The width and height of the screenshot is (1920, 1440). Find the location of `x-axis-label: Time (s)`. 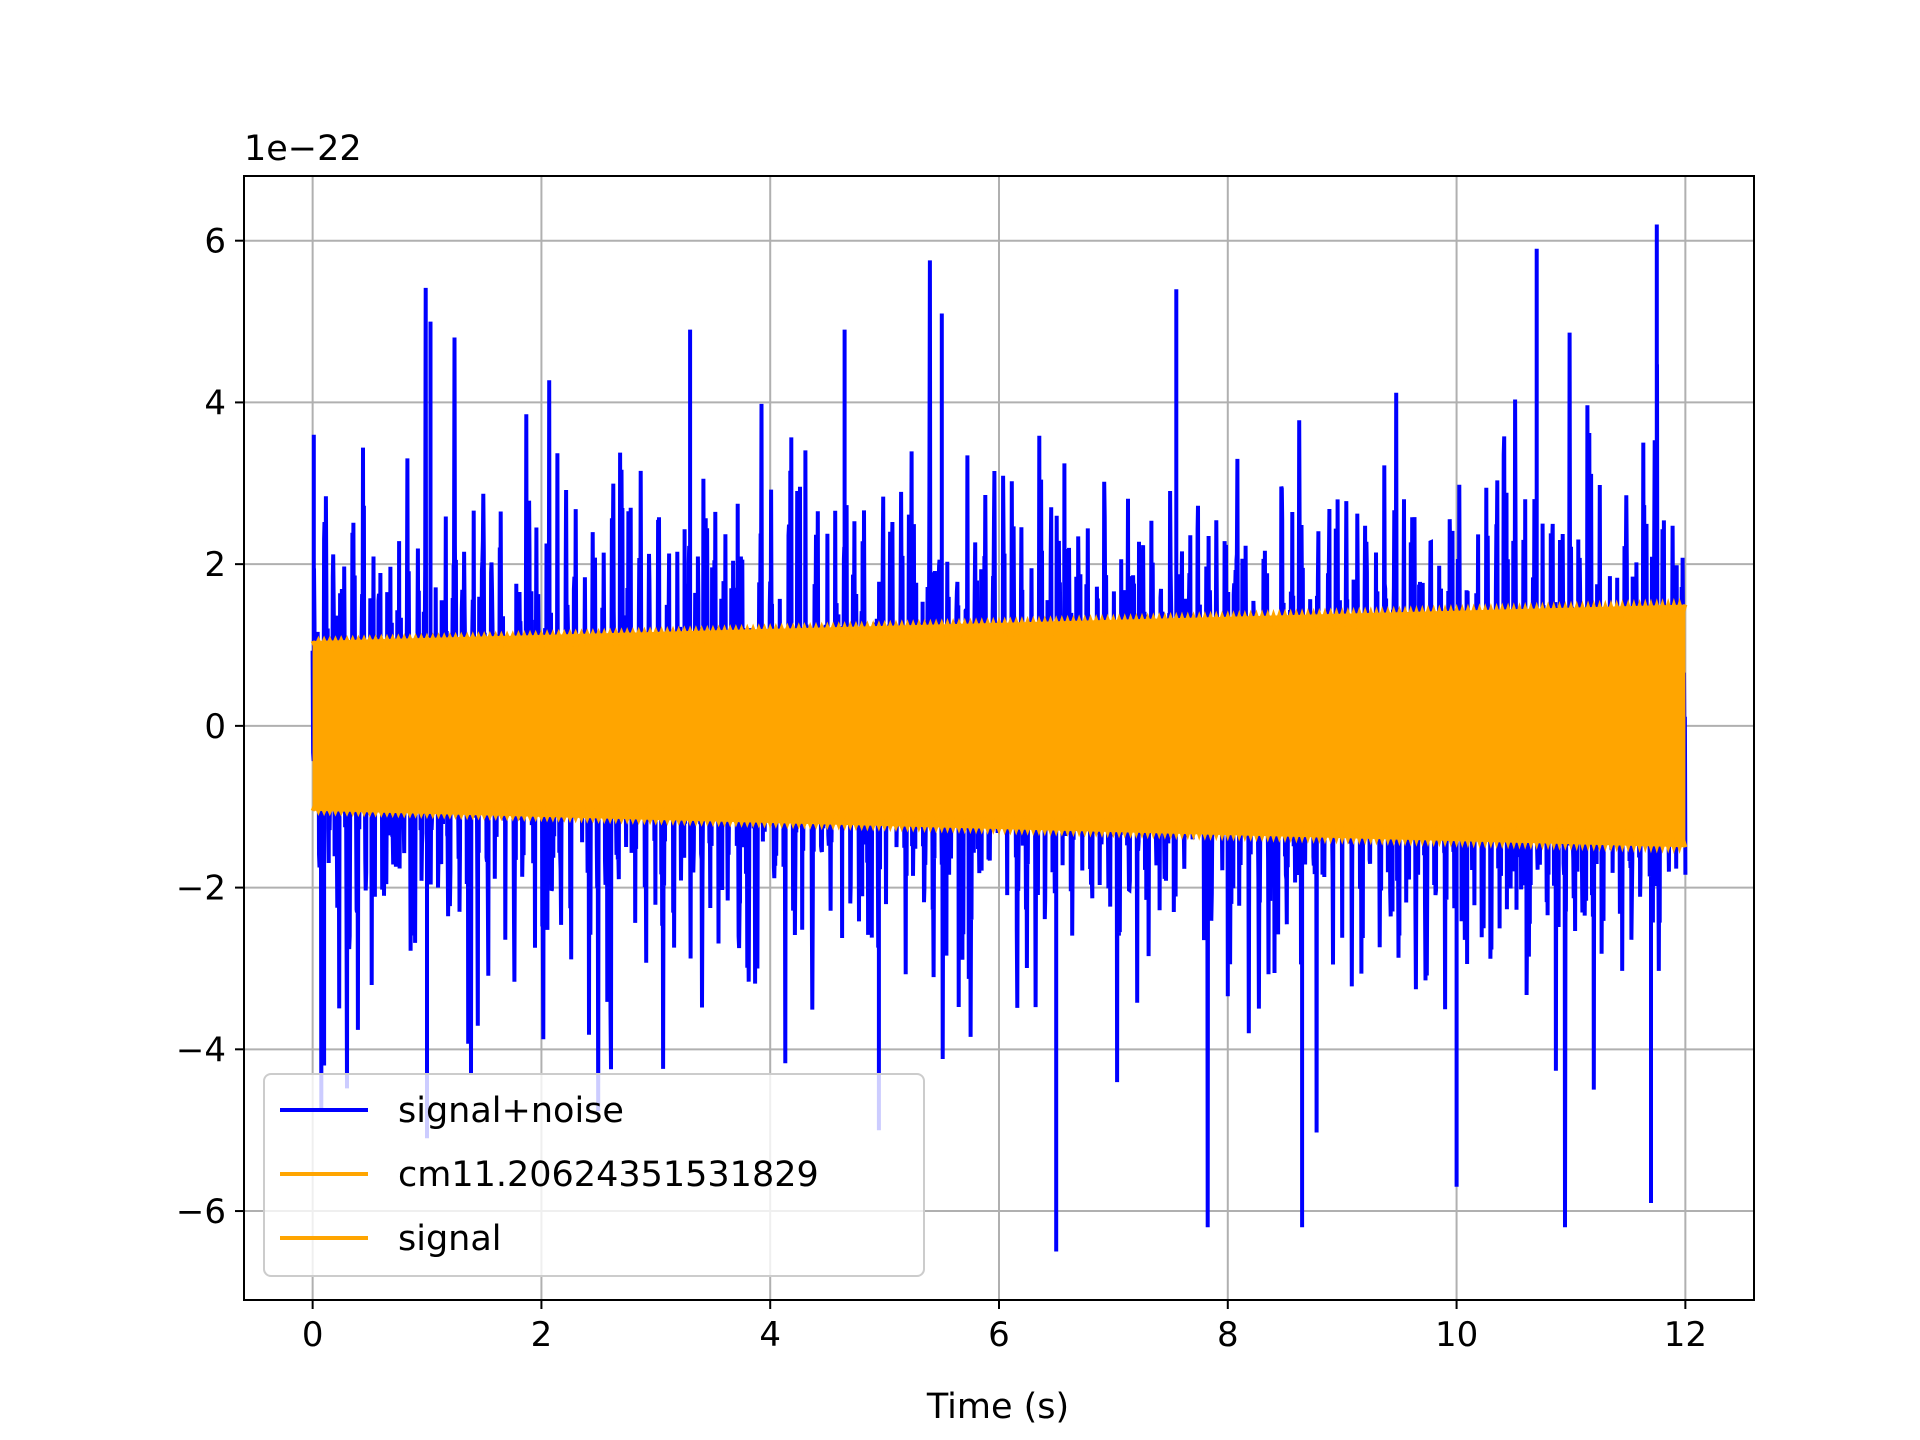

x-axis-label: Time (s) is located at coordinates (997, 1407).